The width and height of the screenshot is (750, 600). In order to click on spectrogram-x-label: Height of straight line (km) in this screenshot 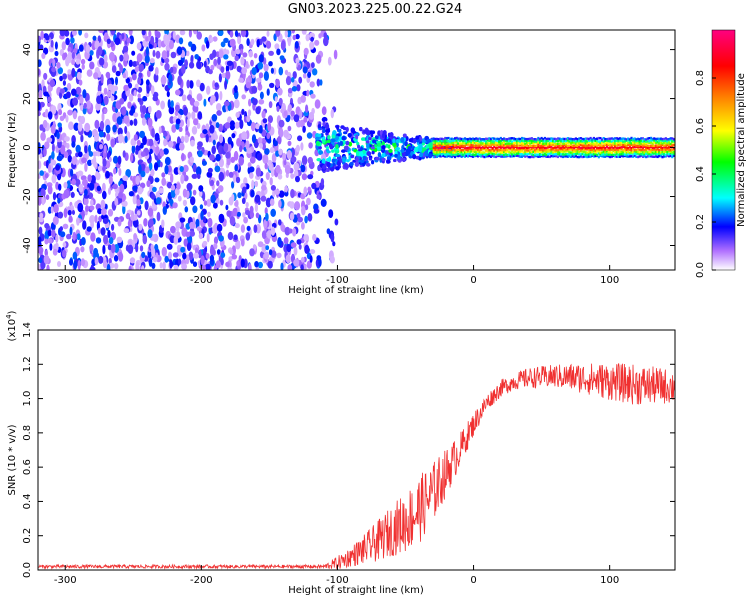, I will do `click(356, 290)`.